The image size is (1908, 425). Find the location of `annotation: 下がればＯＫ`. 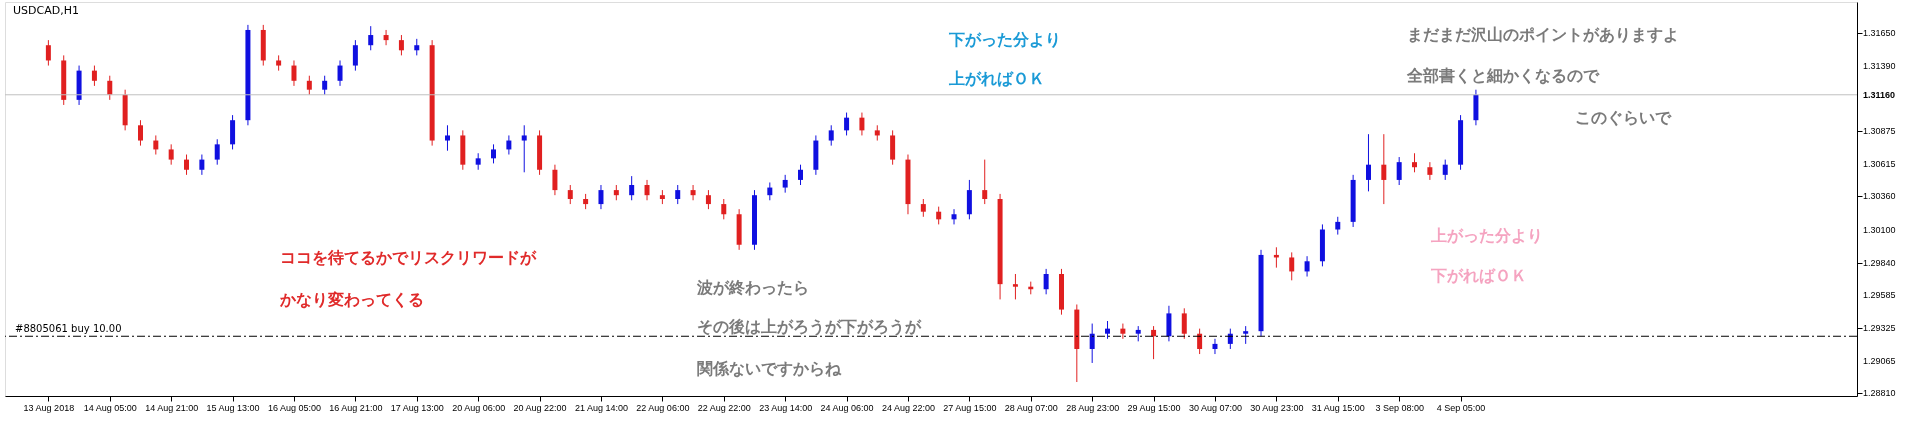

annotation: 下がればＯＫ is located at coordinates (1478, 275).